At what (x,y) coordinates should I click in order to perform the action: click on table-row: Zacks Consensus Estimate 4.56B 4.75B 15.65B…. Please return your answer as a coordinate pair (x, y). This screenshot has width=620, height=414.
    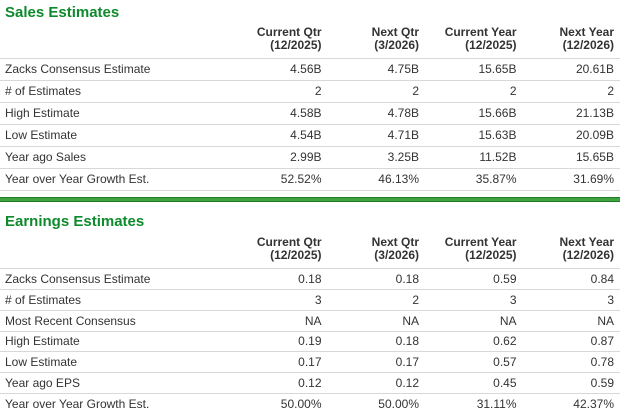
    Looking at the image, I should click on (310, 69).